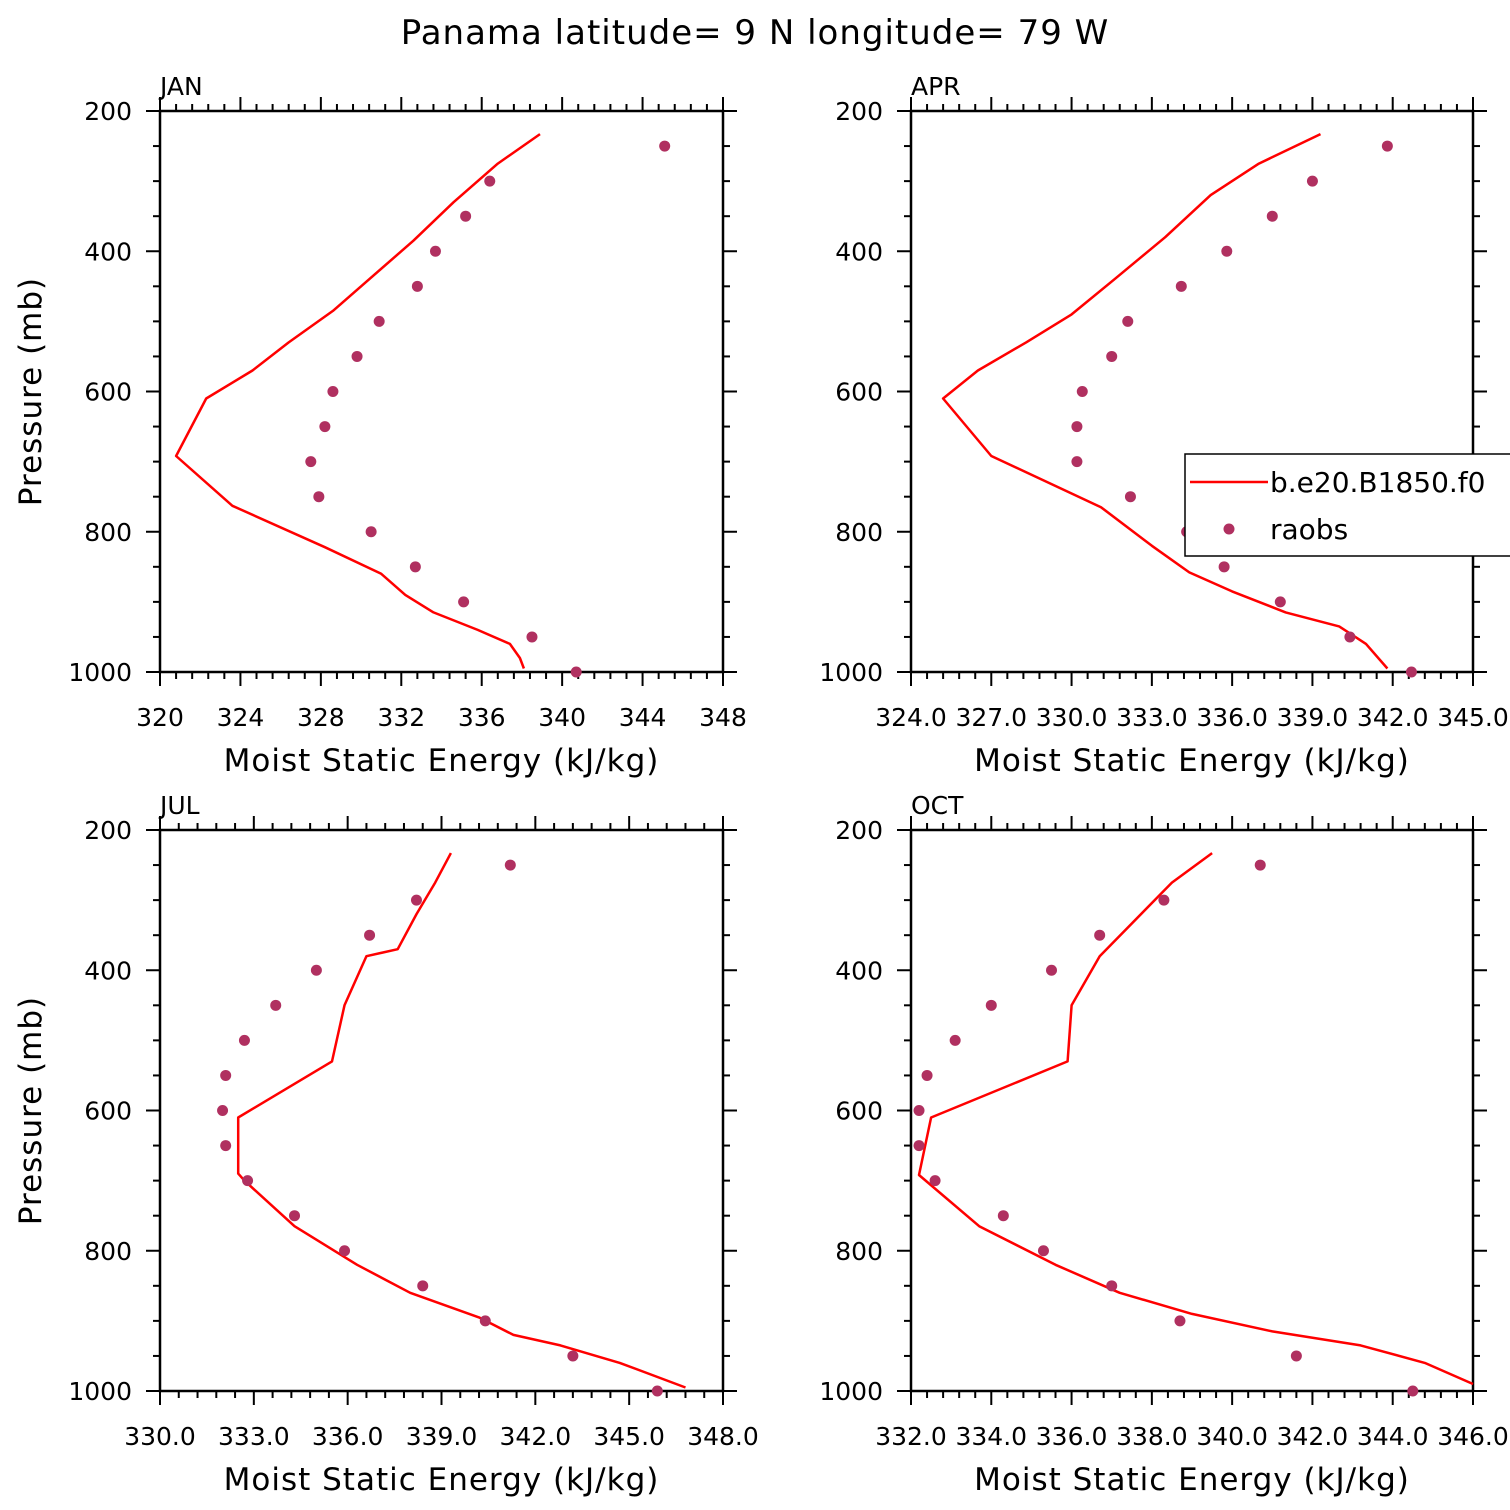 This screenshot has width=1510, height=1510. I want to click on x-tick-label: 324.0, so click(911, 717).